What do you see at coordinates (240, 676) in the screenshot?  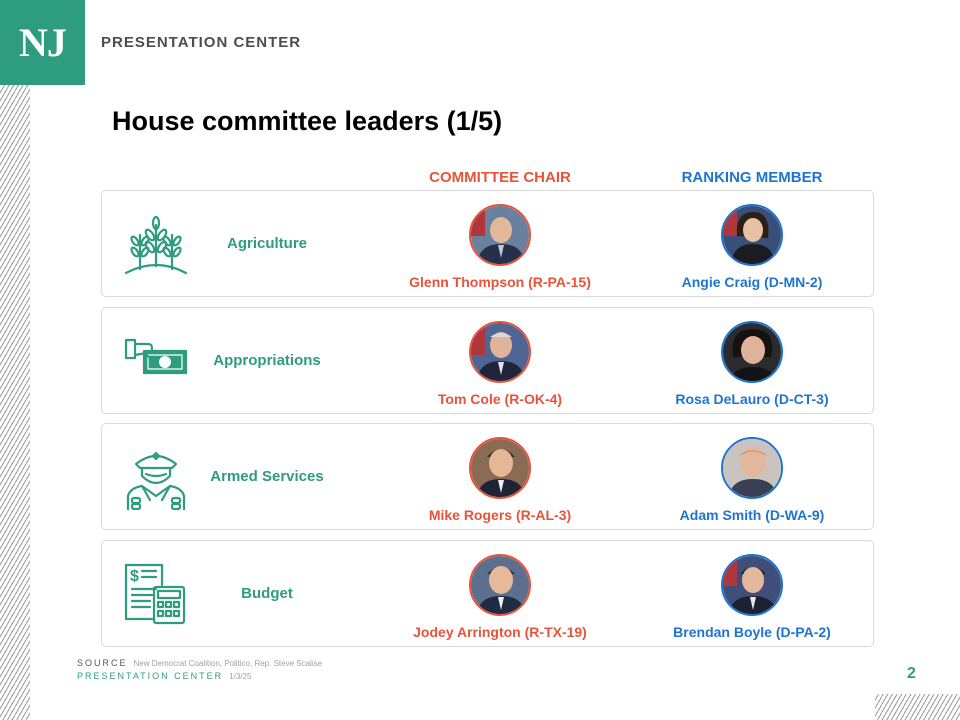 I see `footer-date: 1/3/25` at bounding box center [240, 676].